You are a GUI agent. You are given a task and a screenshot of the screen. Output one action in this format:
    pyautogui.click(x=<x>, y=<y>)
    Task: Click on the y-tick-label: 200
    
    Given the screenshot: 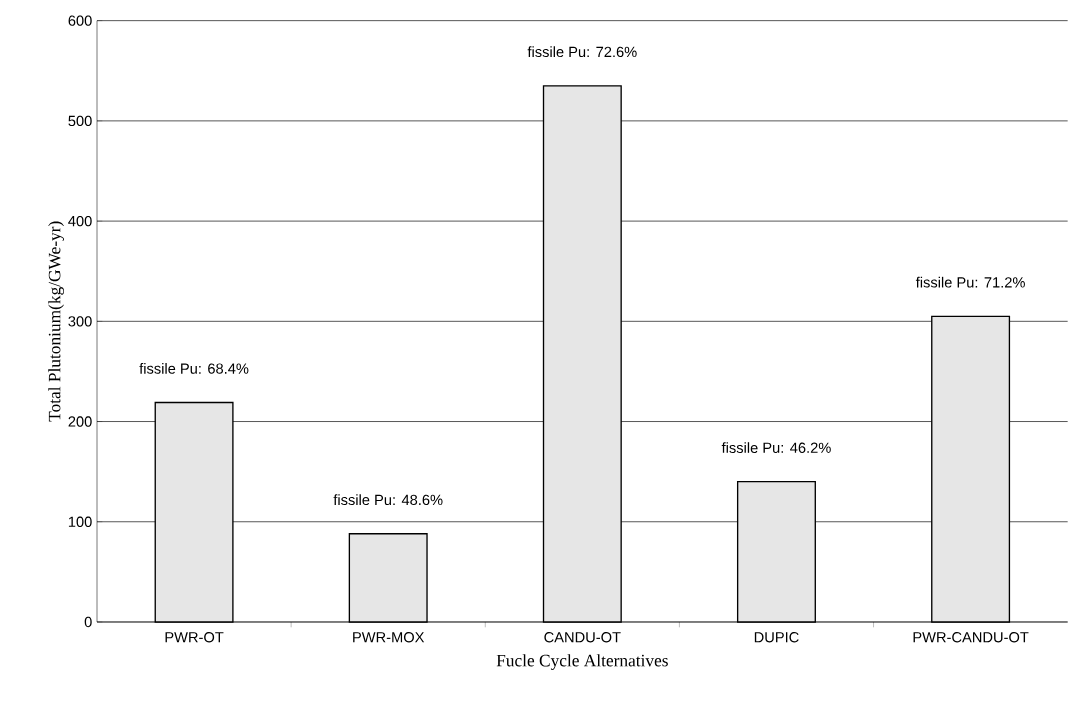 What is the action you would take?
    pyautogui.click(x=80, y=421)
    